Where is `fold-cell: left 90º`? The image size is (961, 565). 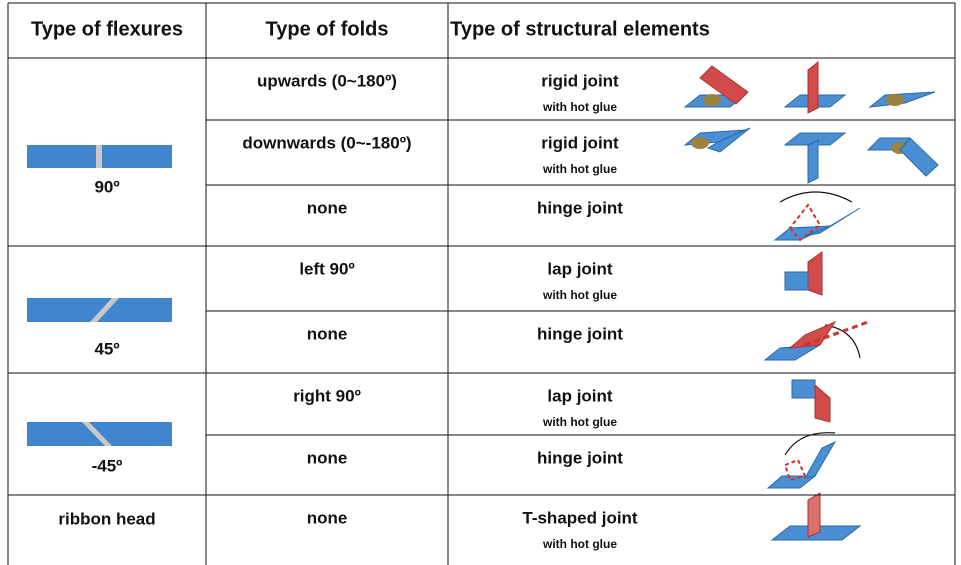
fold-cell: left 90º is located at coordinates (326, 268).